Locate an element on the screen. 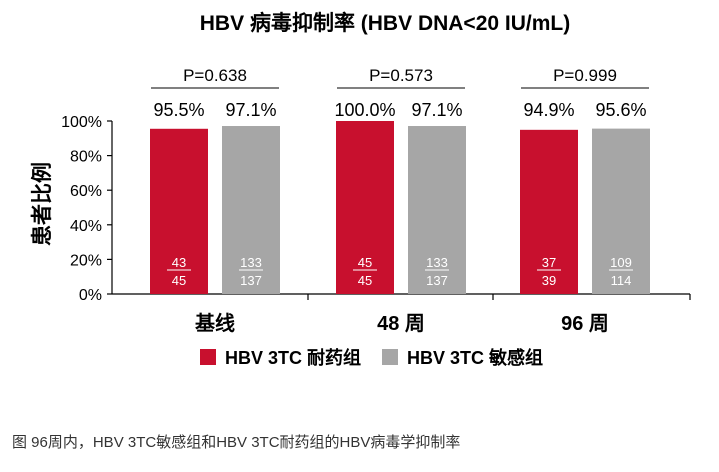  fraction-numerator: 37 is located at coordinates (549, 262).